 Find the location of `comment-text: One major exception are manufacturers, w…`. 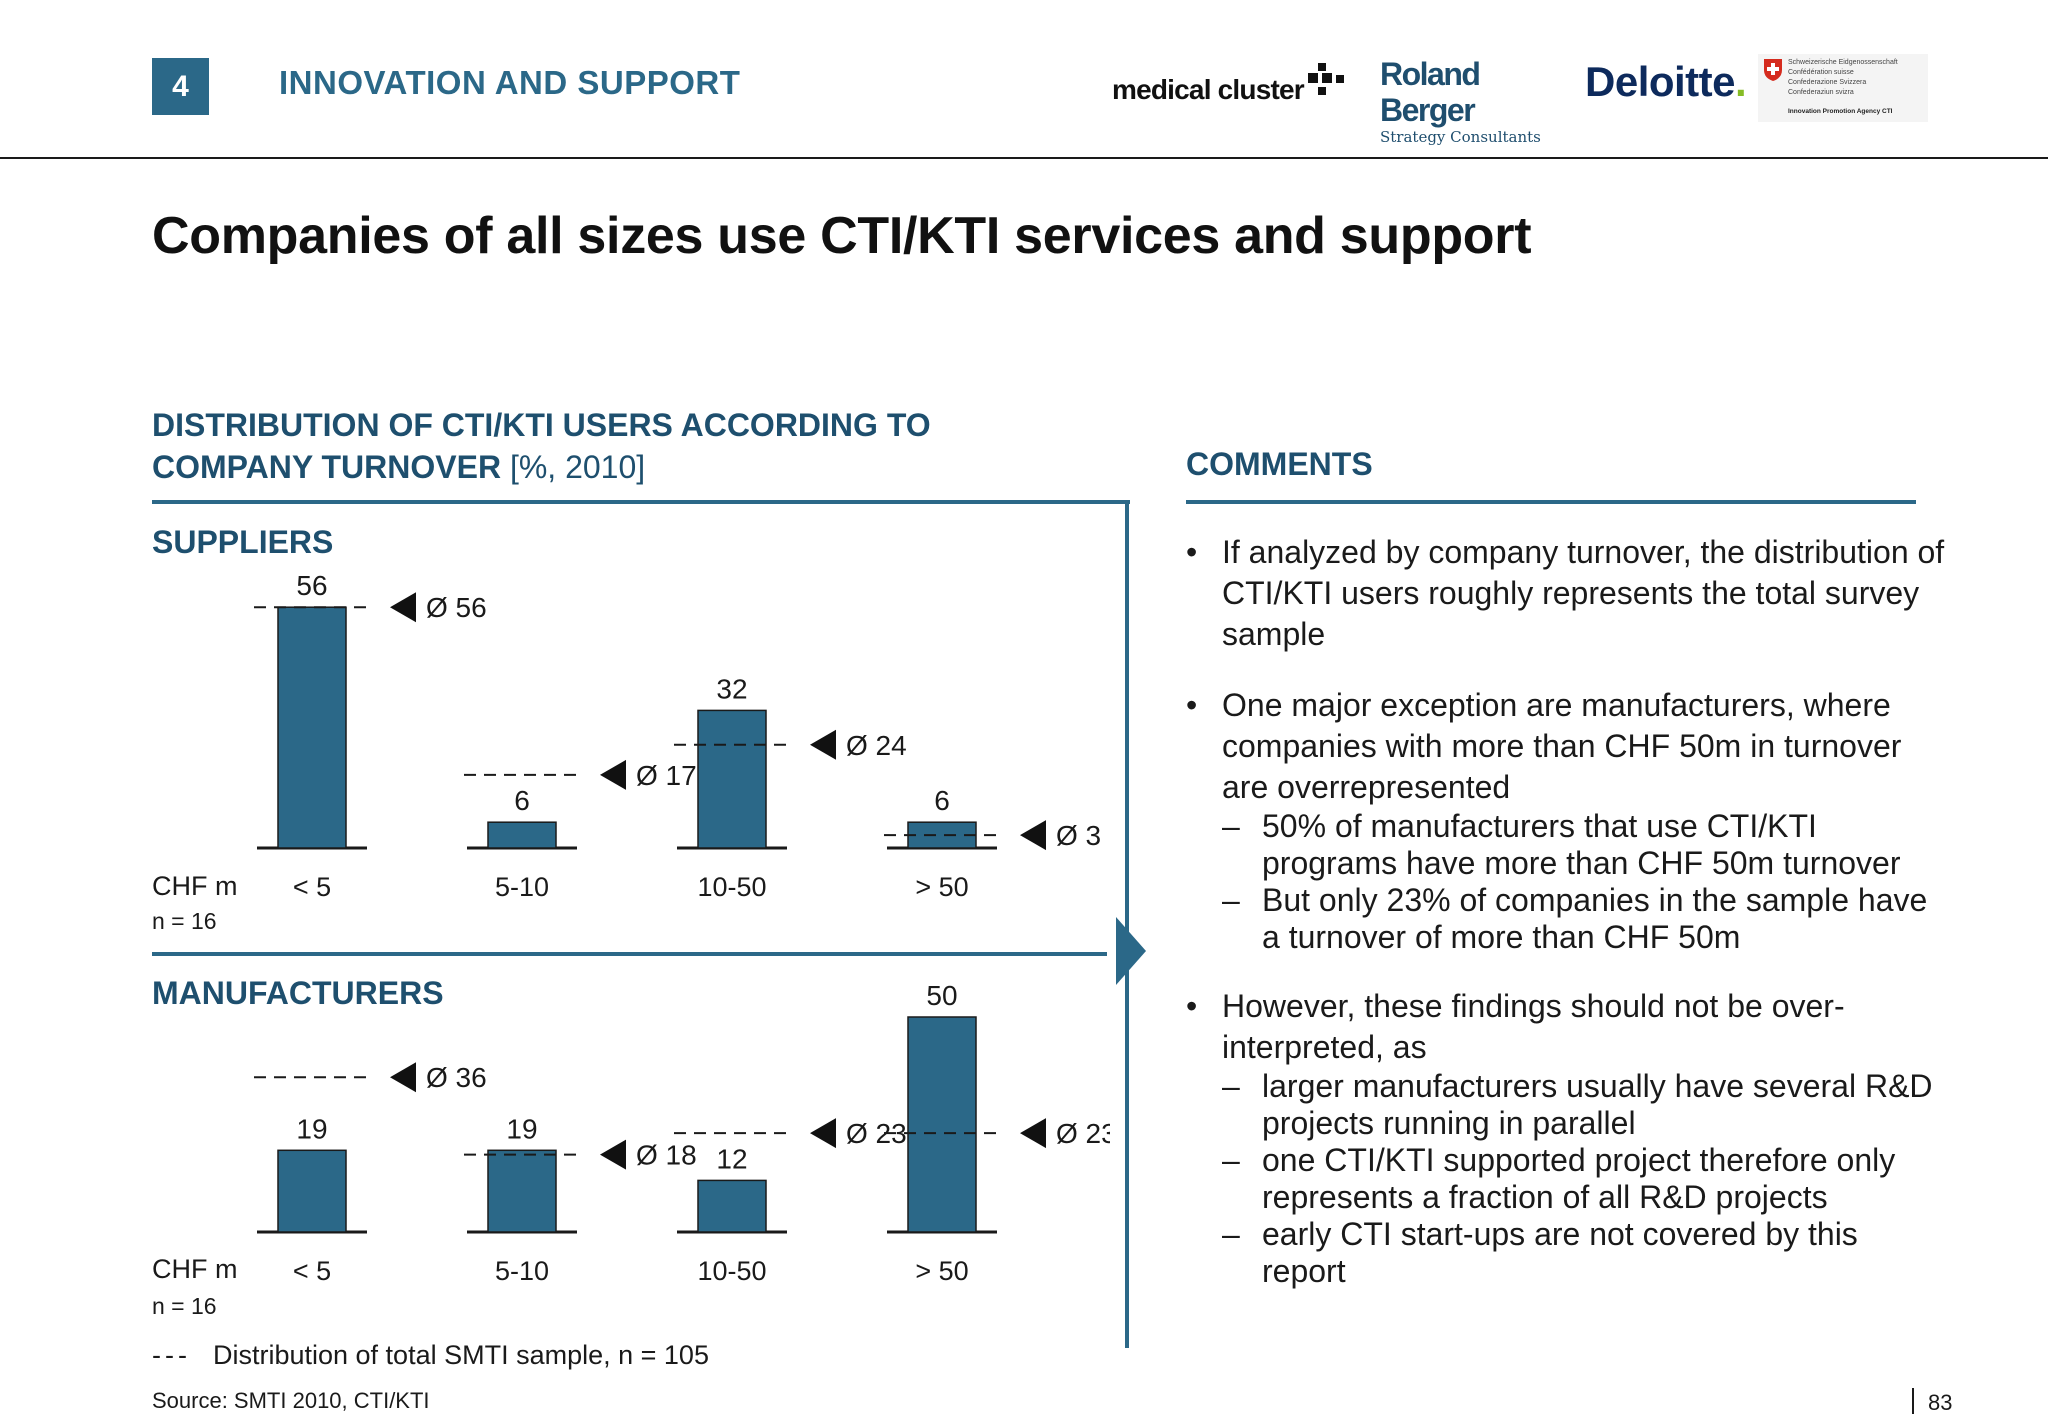

comment-text: One major exception are manufacturers, w… is located at coordinates (1562, 746).